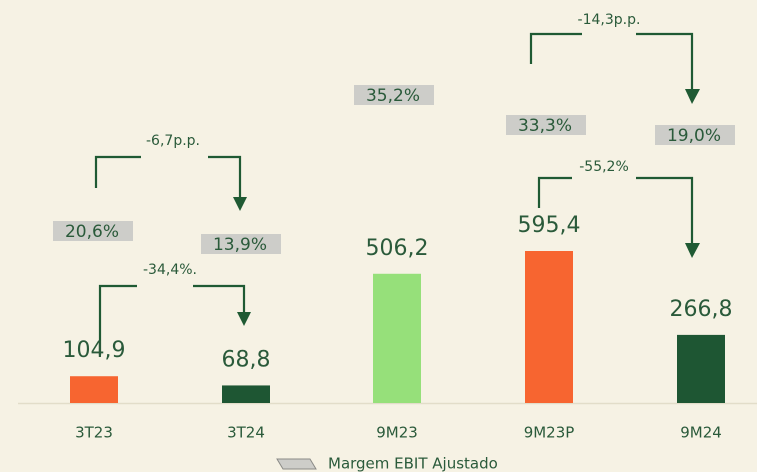 The height and width of the screenshot is (472, 757). I want to click on annotation: -34,4%., so click(170, 270).